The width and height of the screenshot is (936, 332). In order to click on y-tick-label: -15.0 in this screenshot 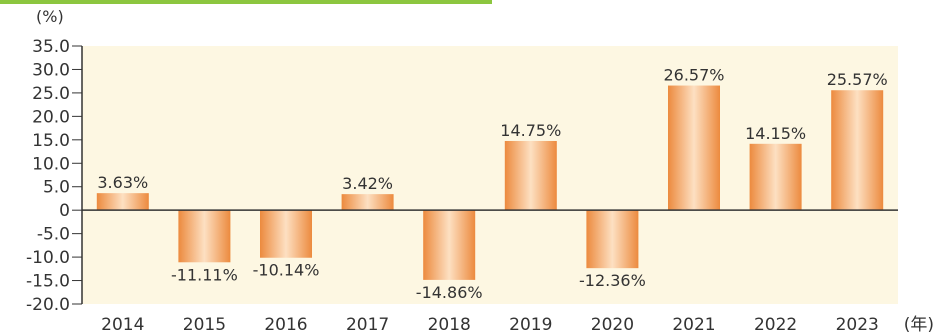, I will do `click(48, 282)`.